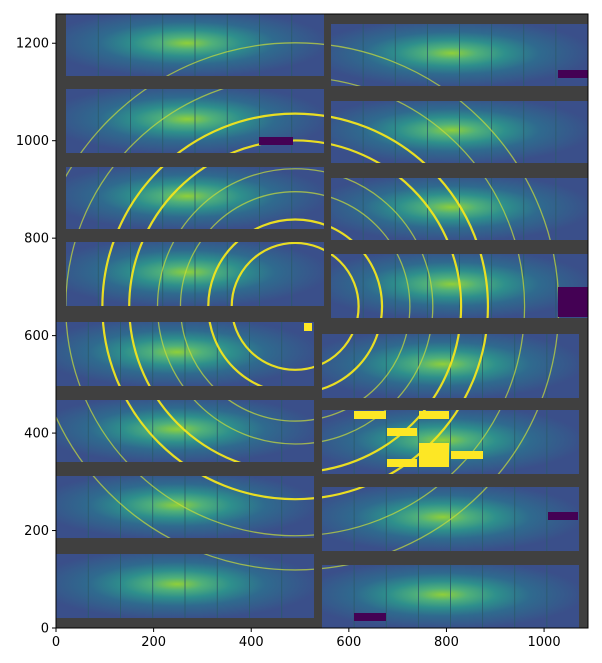  Describe the element at coordinates (251, 642) in the screenshot. I see `x-tick-label: 400` at that location.